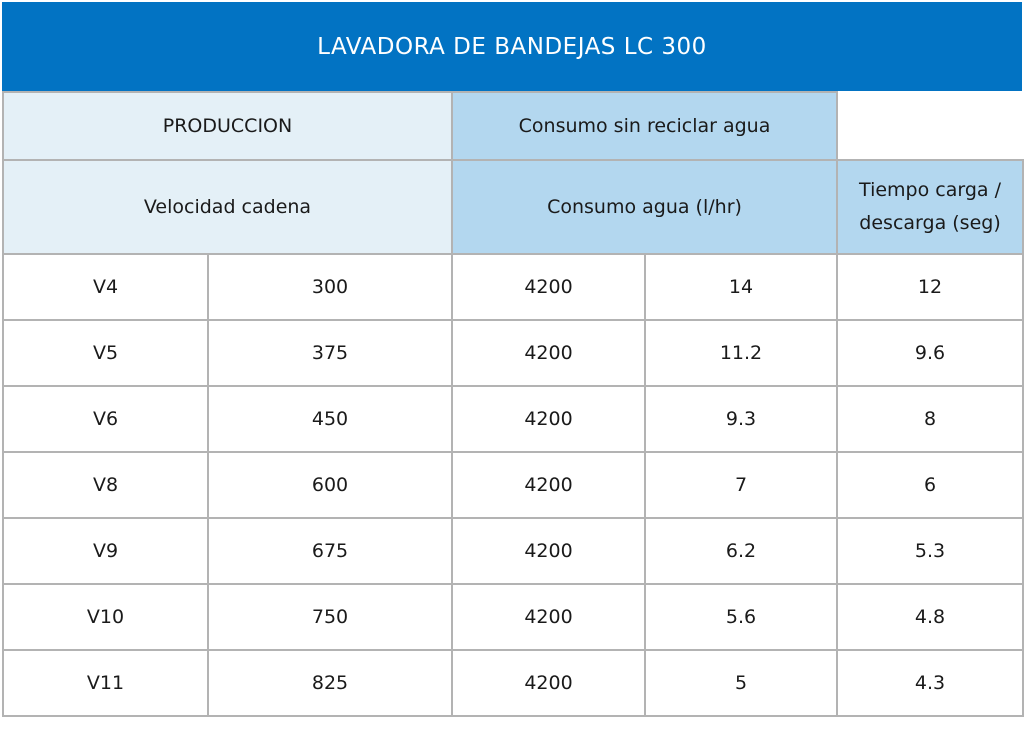  I want to click on production-cell: 450, so click(330, 419).